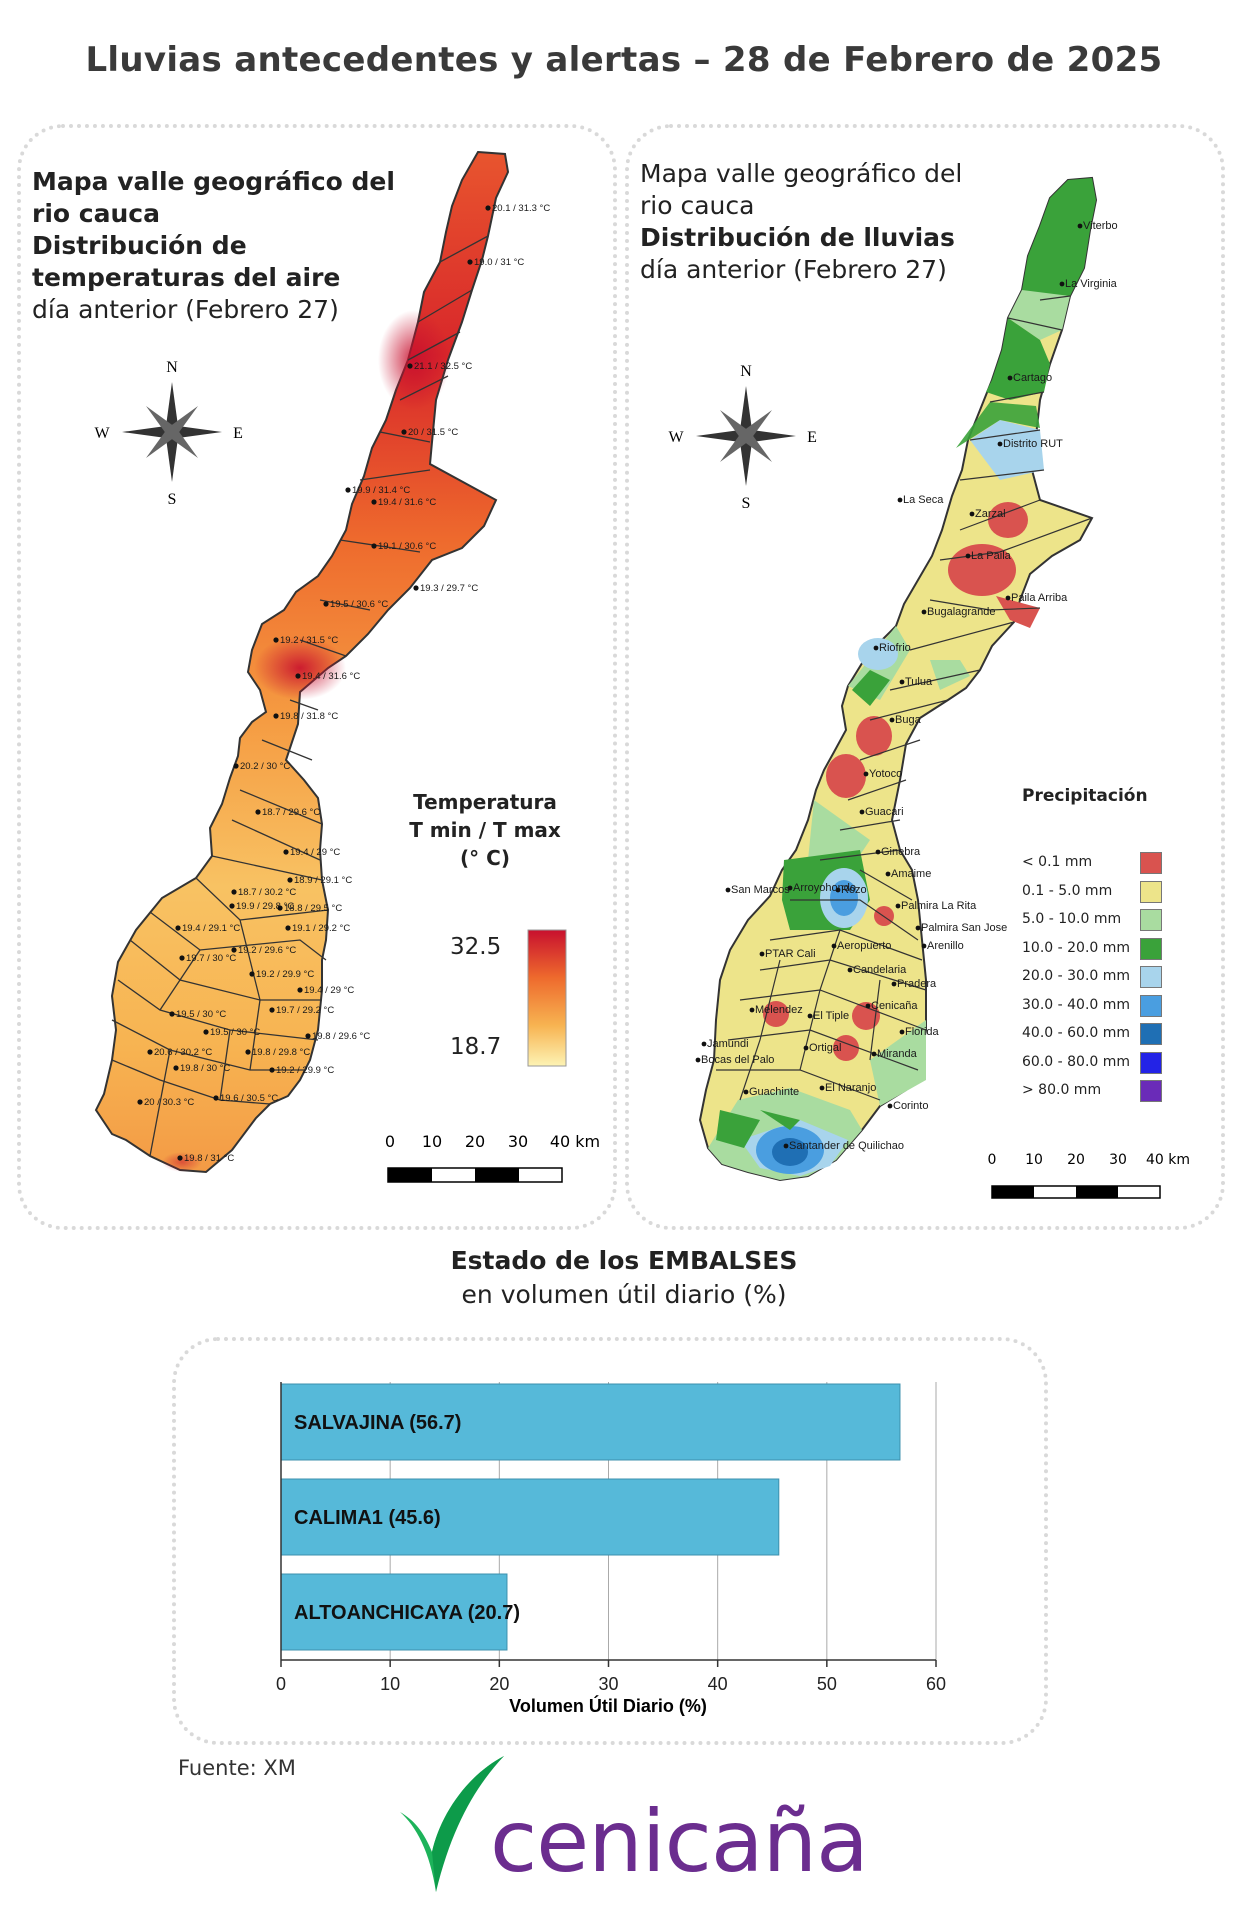 The height and width of the screenshot is (1920, 1248). What do you see at coordinates (964, 928) in the screenshot?
I see `rainfall-place-label: Palmira San Jose` at bounding box center [964, 928].